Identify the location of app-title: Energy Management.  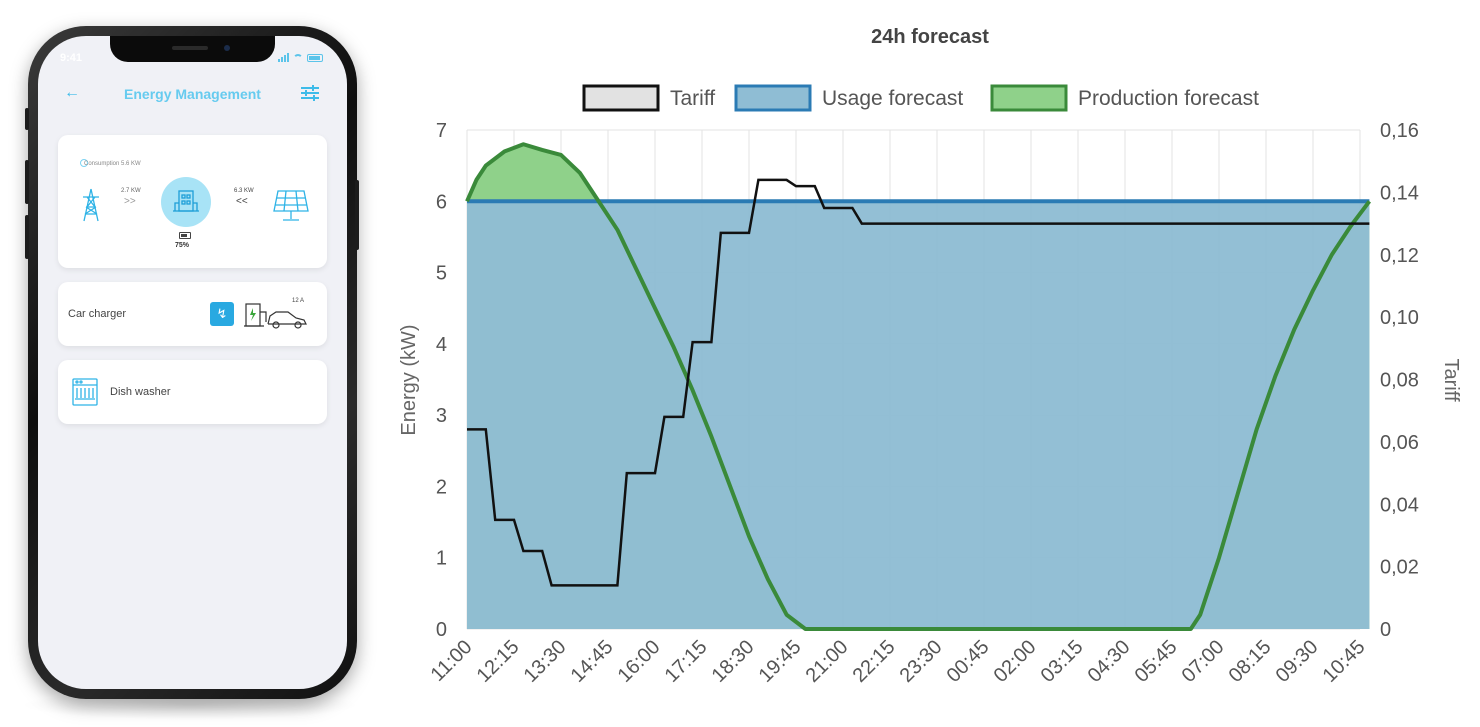
(192, 94).